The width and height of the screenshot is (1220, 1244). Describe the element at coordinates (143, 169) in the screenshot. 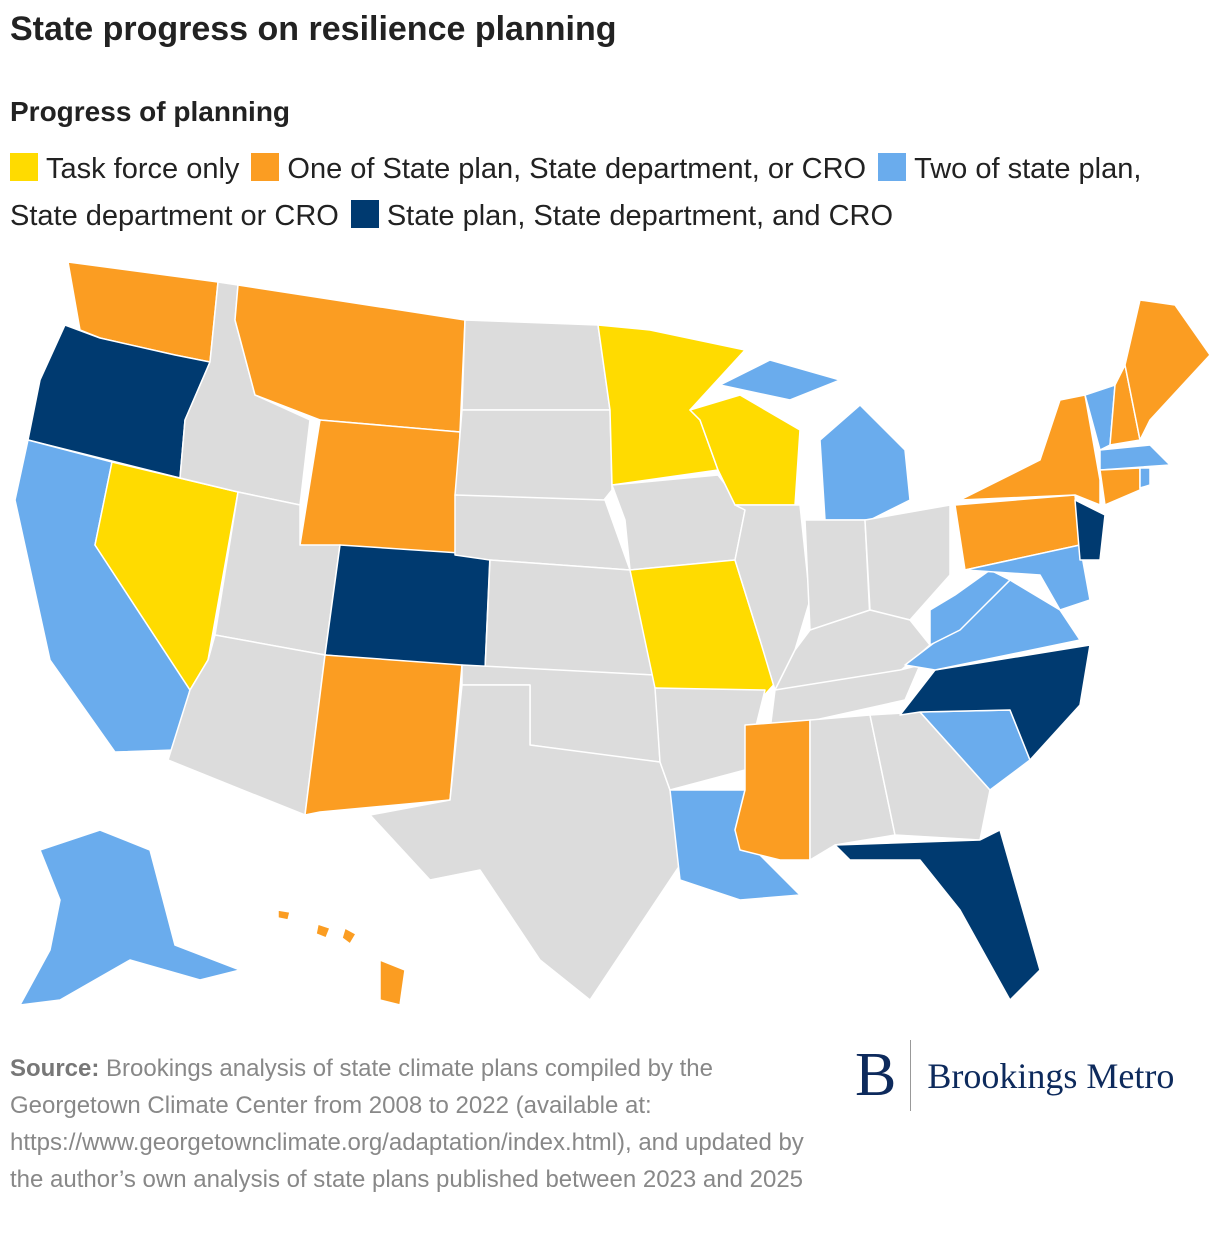

I see `legend-label: Task force only` at that location.